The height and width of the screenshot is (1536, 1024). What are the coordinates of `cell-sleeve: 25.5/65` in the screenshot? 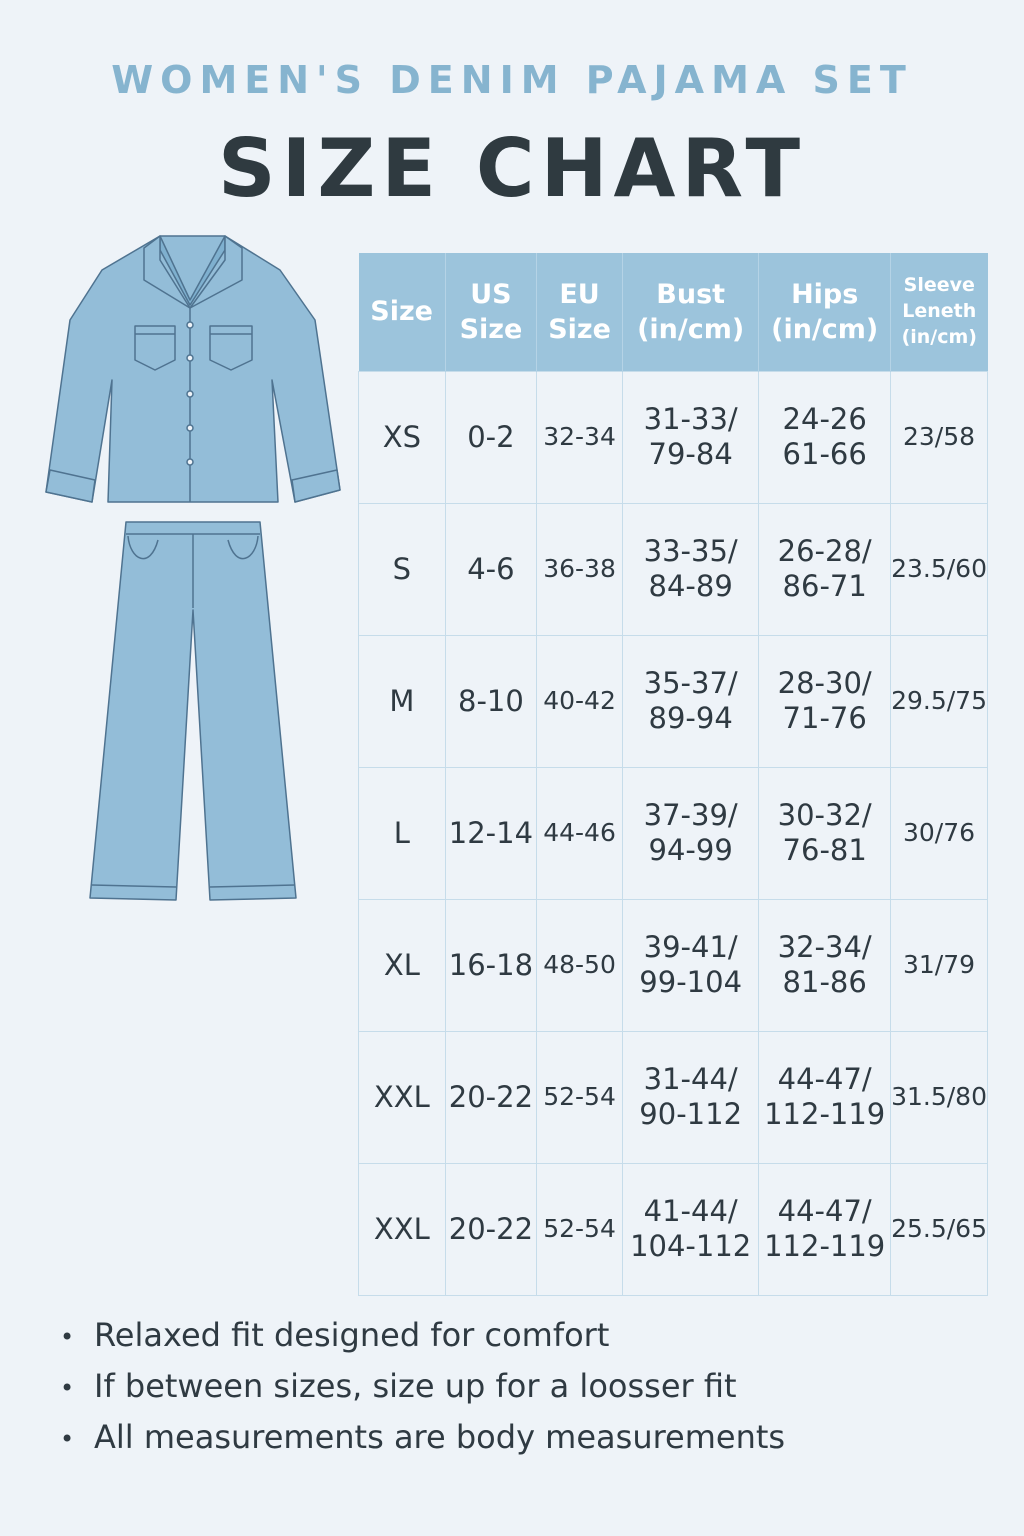 It's located at (939, 1229).